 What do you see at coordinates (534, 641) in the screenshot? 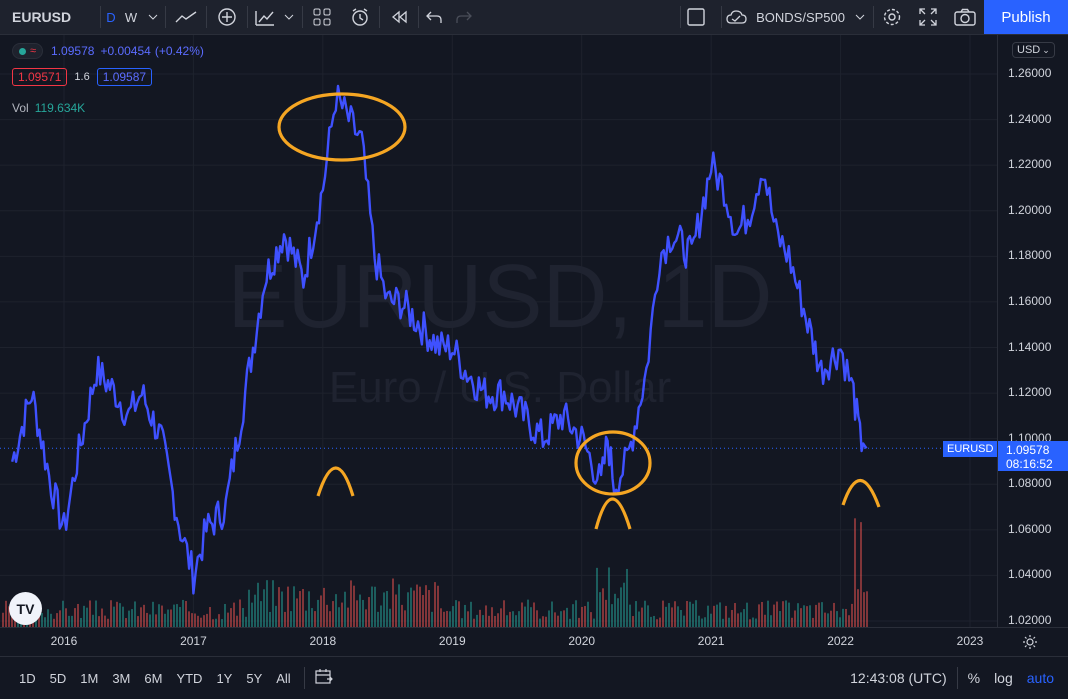
I see `time-axis: 2016 2017 2018 2019 2020 2021 2022 2023` at bounding box center [534, 641].